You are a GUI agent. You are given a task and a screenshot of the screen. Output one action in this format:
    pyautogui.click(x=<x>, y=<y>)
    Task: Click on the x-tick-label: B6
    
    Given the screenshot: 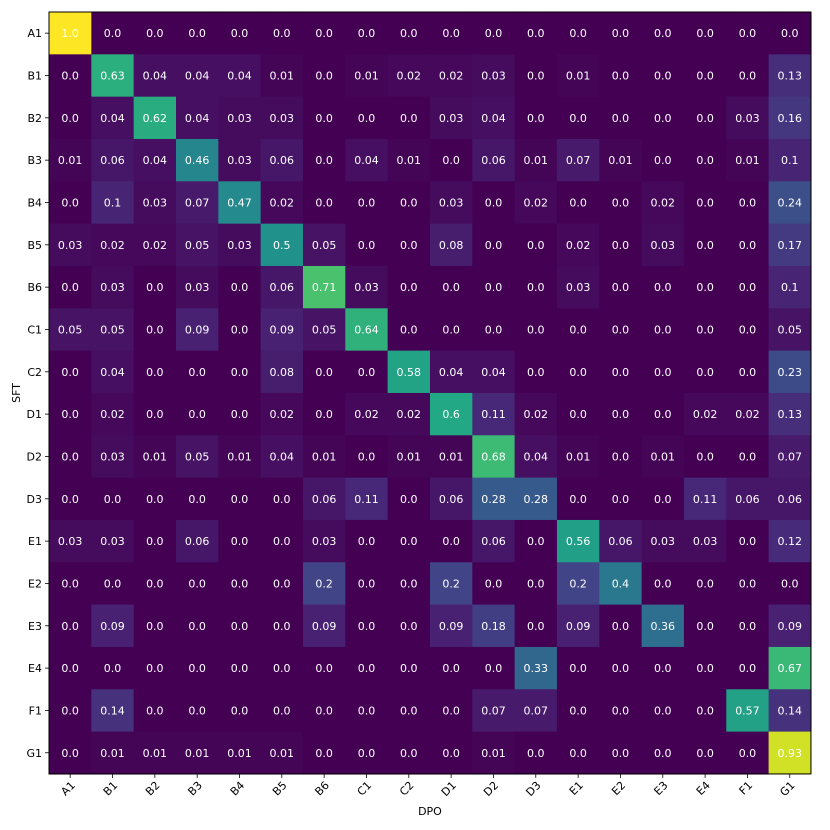 What is the action you would take?
    pyautogui.click(x=321, y=788)
    